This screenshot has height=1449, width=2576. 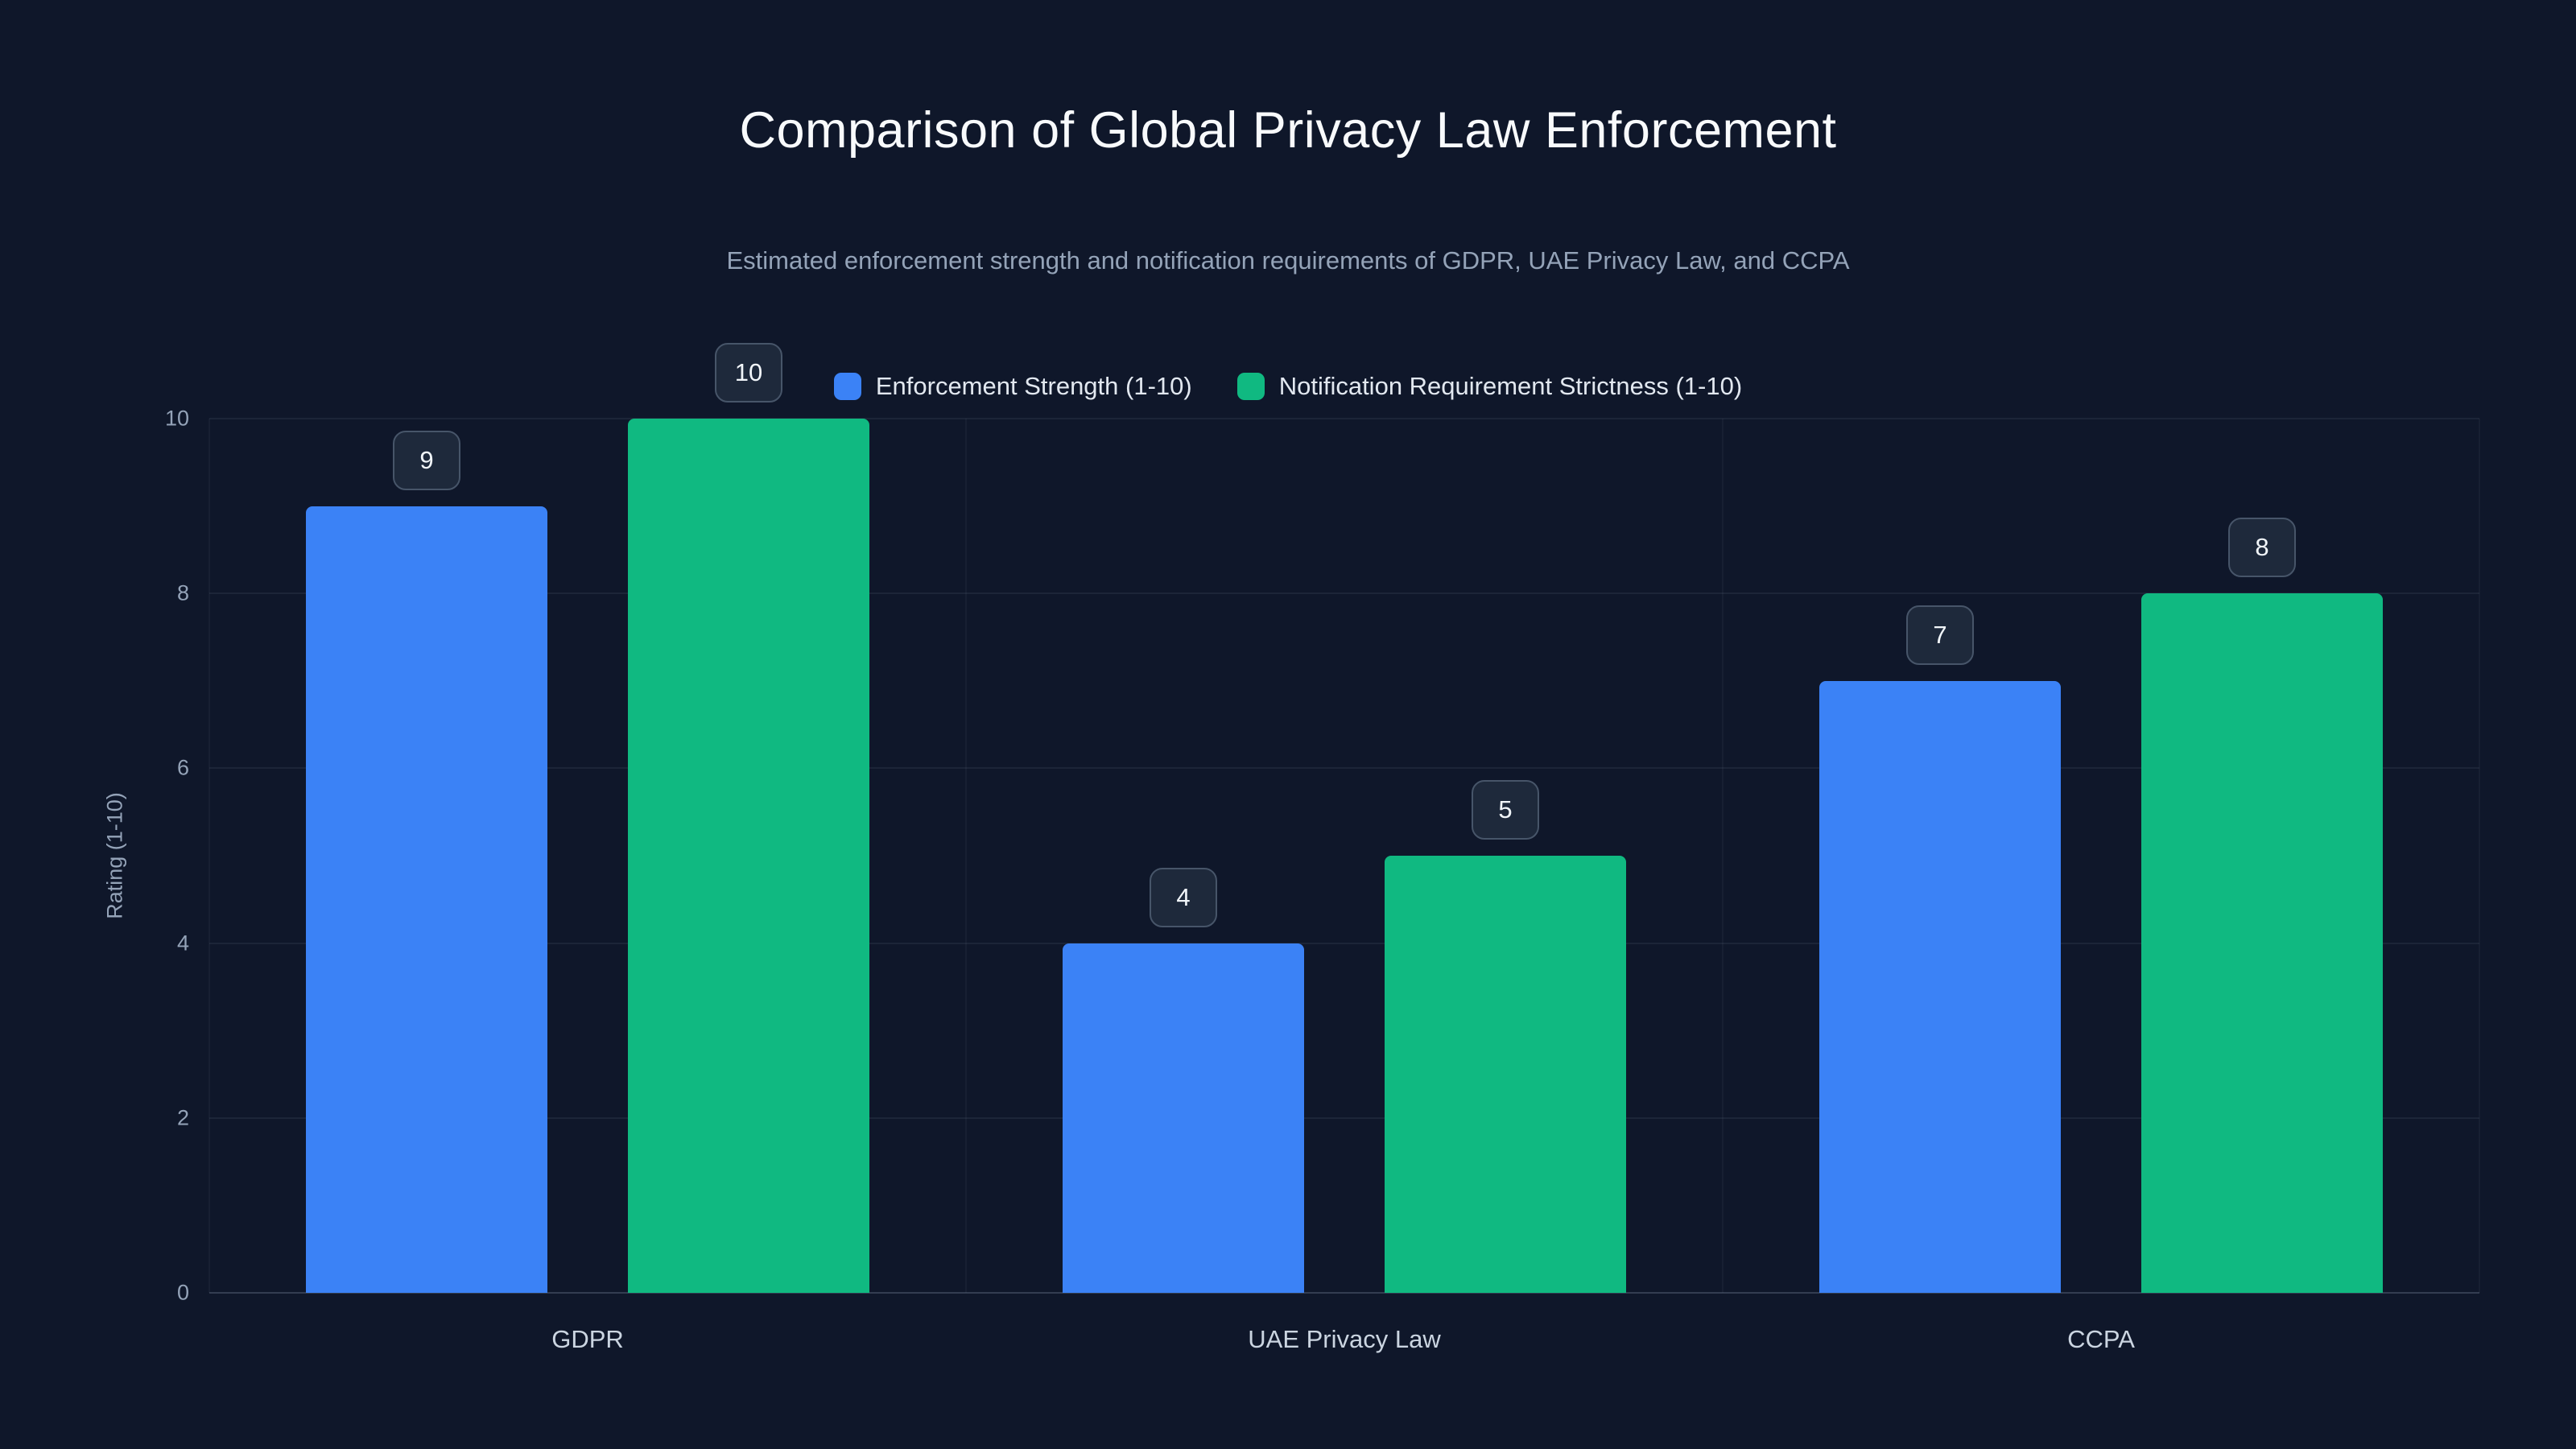 I want to click on y-tick-label: 2, so click(x=182, y=1117).